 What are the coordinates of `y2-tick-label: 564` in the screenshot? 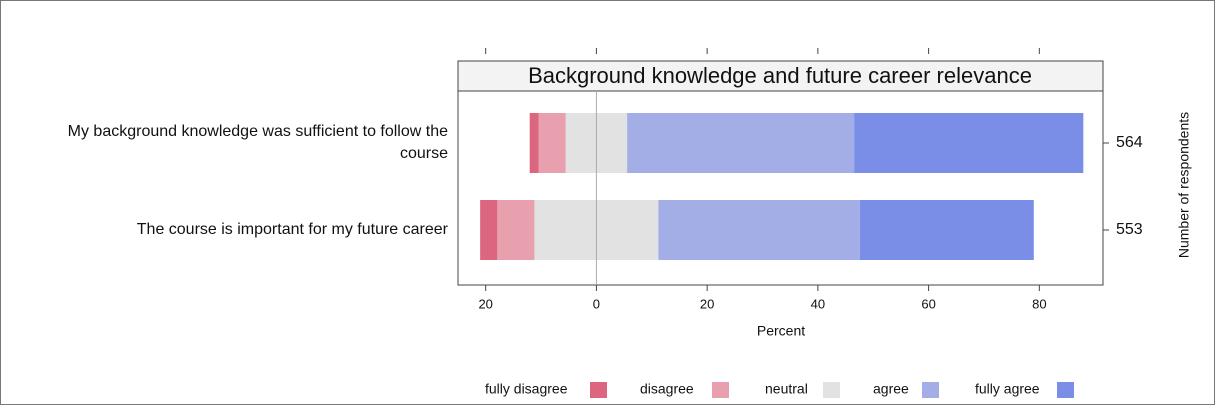 It's located at (1129, 142).